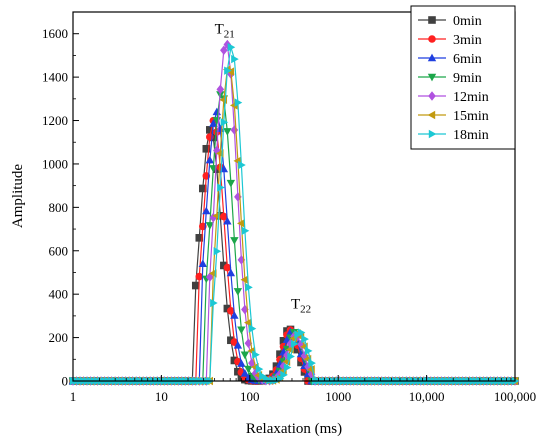  I want to click on y-tick-label: 400, so click(59, 294).